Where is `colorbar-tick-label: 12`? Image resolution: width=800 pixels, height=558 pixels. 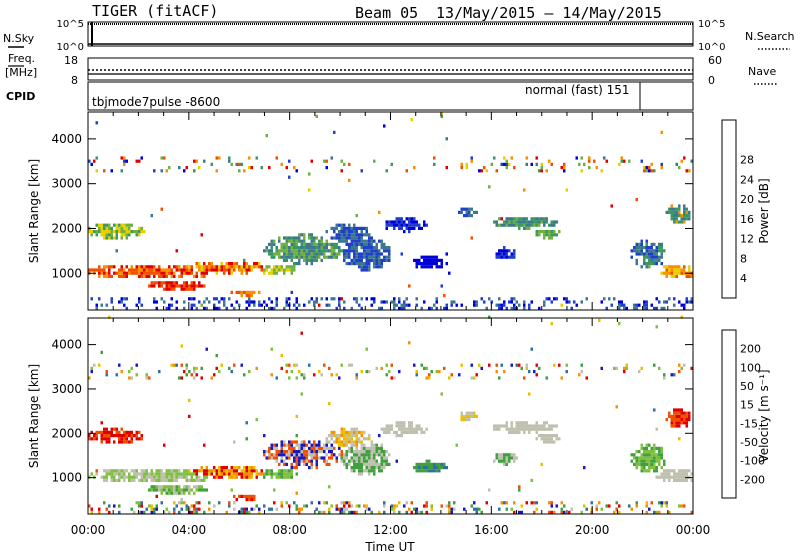
colorbar-tick-label: 12 is located at coordinates (747, 239).